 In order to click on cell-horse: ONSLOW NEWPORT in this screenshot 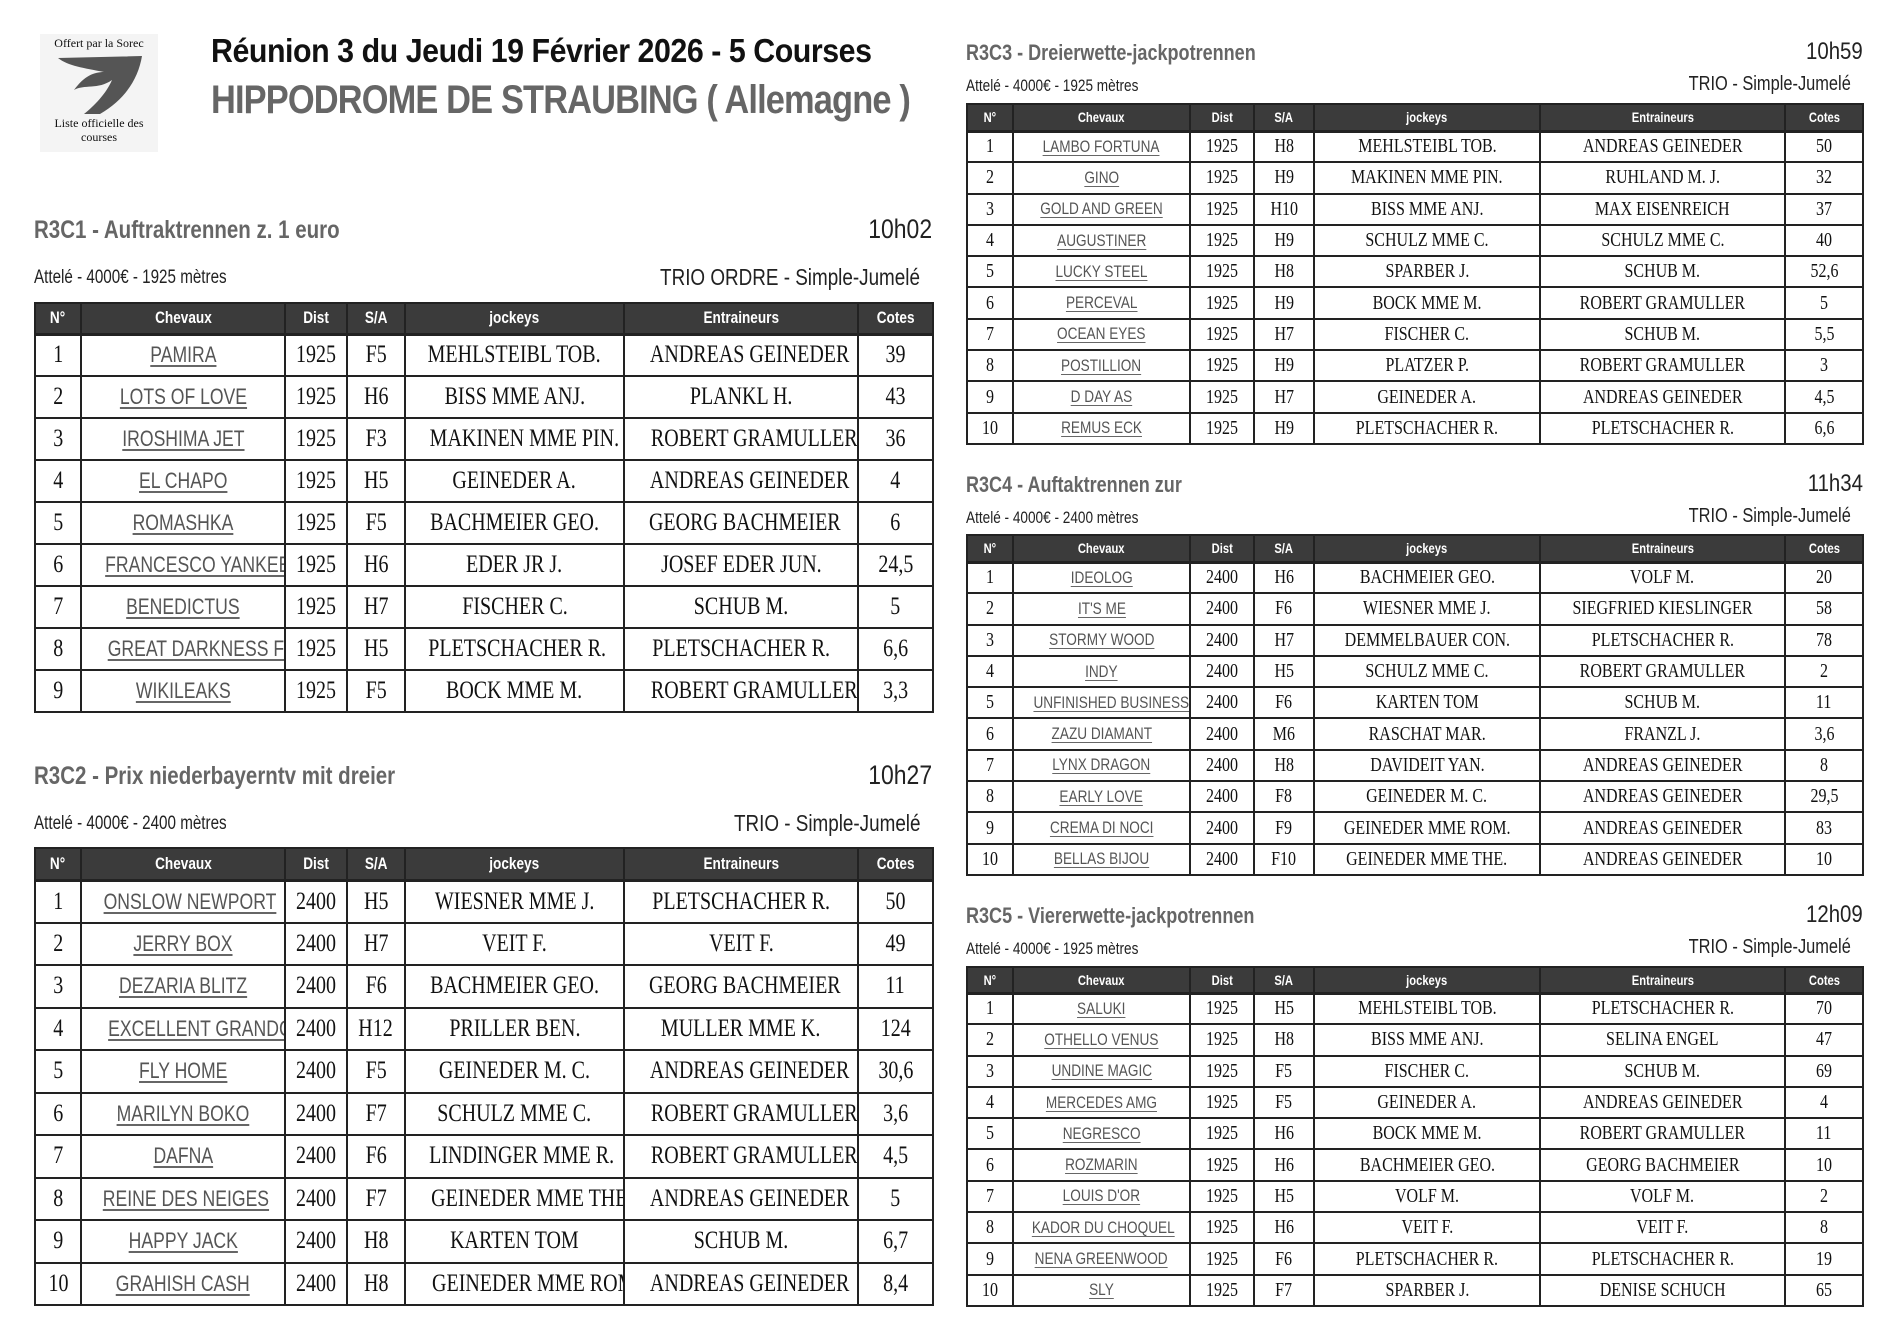, I will do `click(183, 901)`.